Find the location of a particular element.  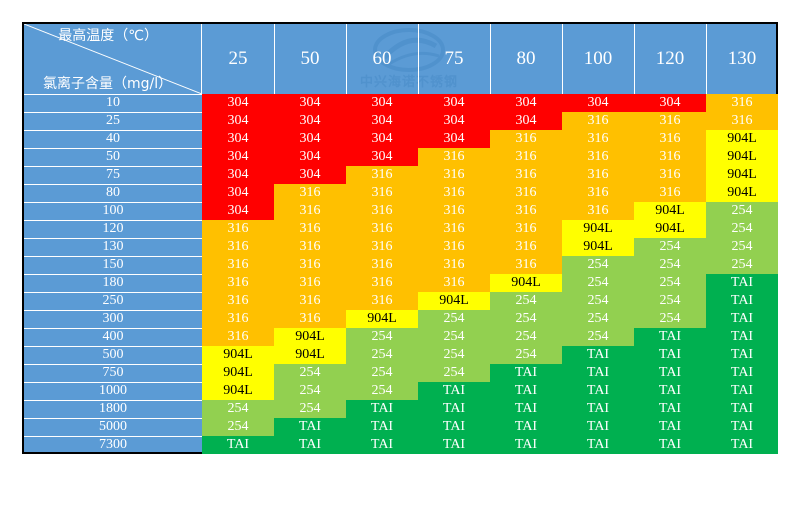

temperature-header-75: 75 is located at coordinates (454, 58).